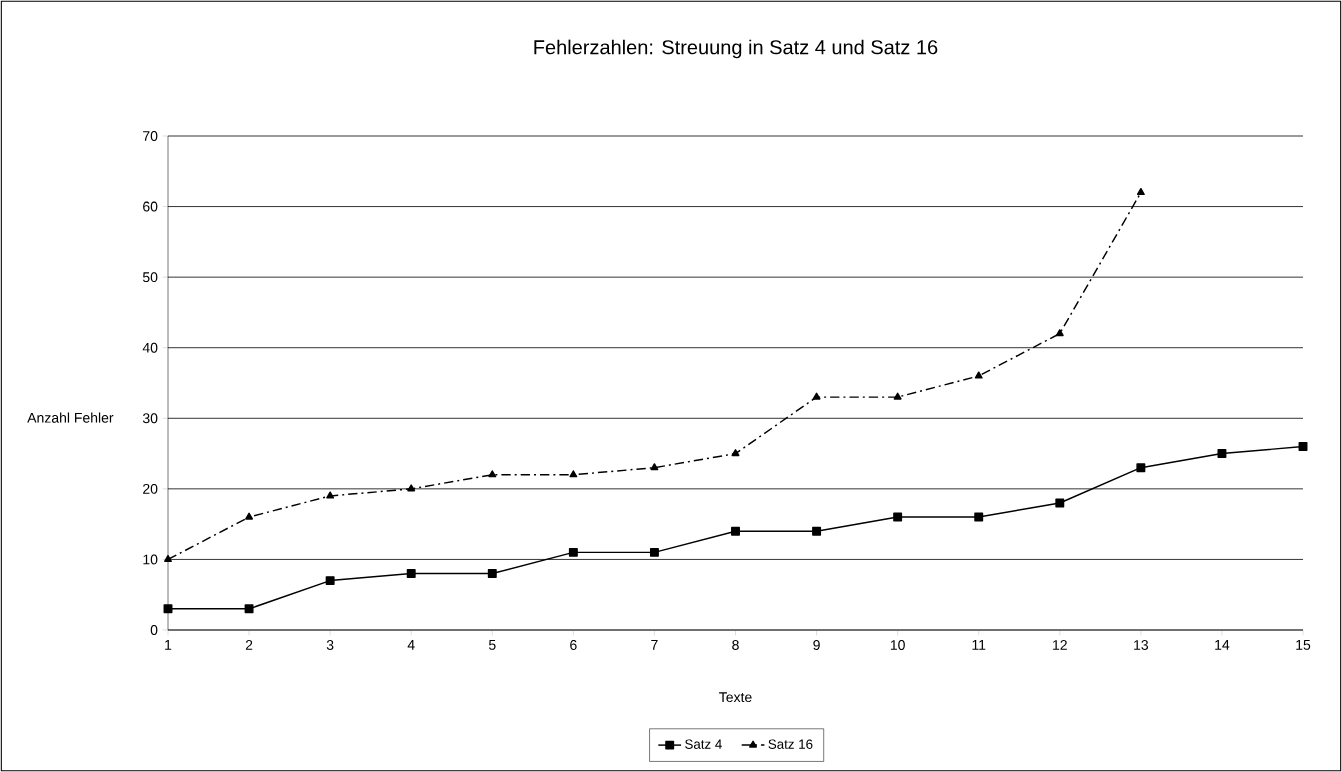 The height and width of the screenshot is (772, 1342). I want to click on x-tick-label: 10, so click(897, 645).